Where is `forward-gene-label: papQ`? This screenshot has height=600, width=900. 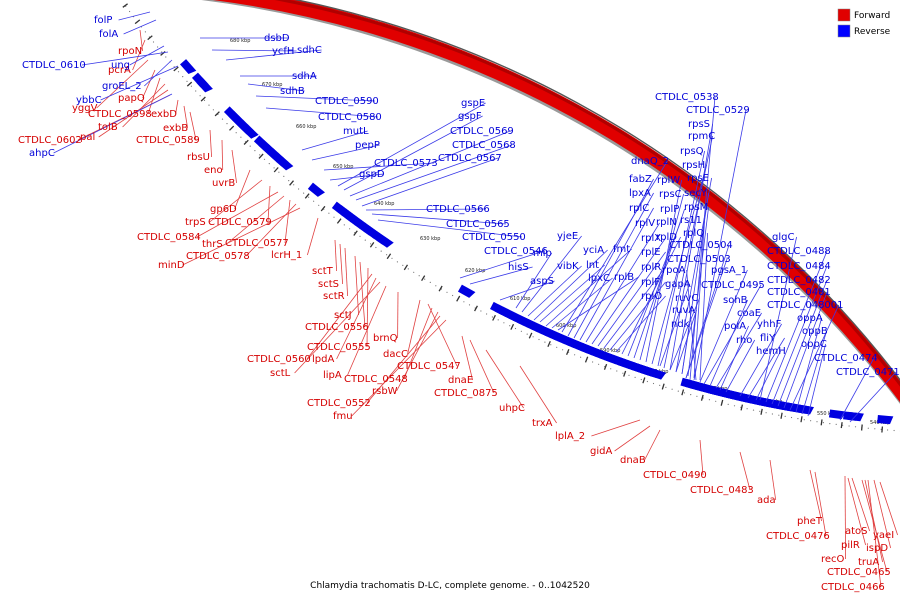
forward-gene-label: papQ is located at coordinates (131, 98).